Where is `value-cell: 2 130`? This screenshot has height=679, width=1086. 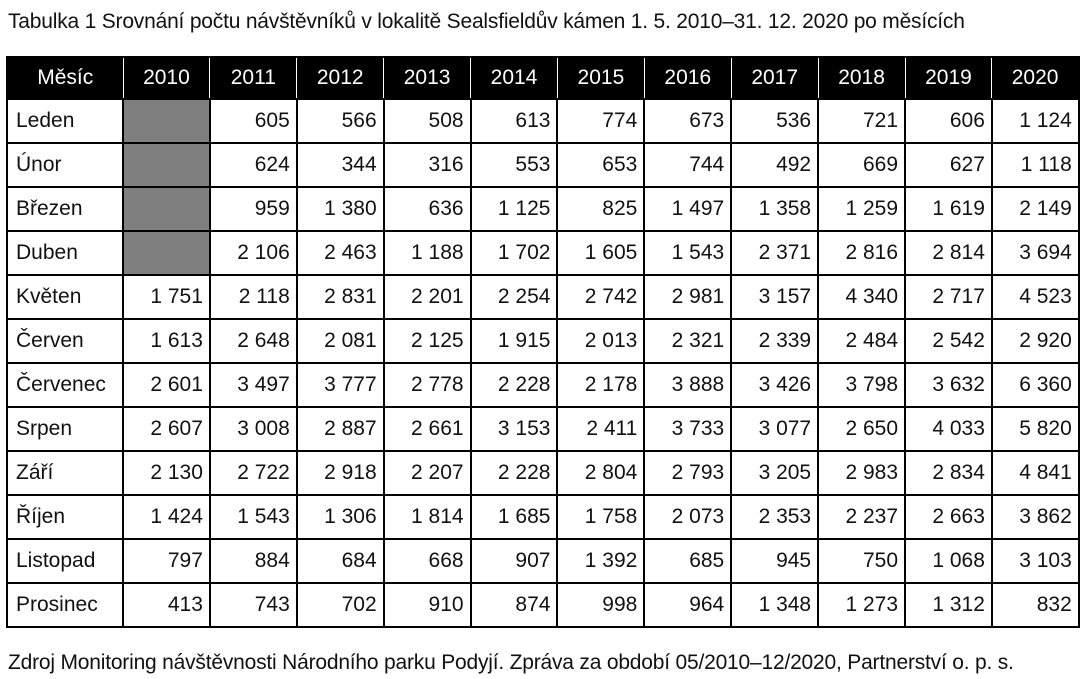 value-cell: 2 130 is located at coordinates (166, 473).